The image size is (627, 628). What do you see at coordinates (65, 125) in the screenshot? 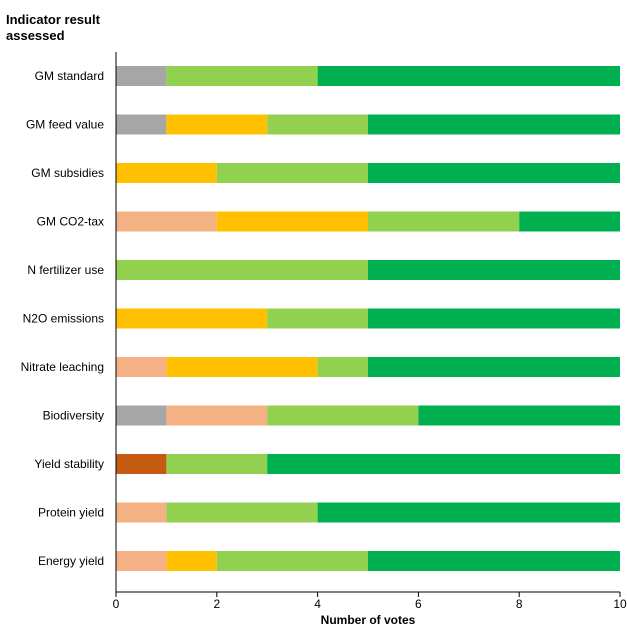
I see `category-label: GM feed value` at bounding box center [65, 125].